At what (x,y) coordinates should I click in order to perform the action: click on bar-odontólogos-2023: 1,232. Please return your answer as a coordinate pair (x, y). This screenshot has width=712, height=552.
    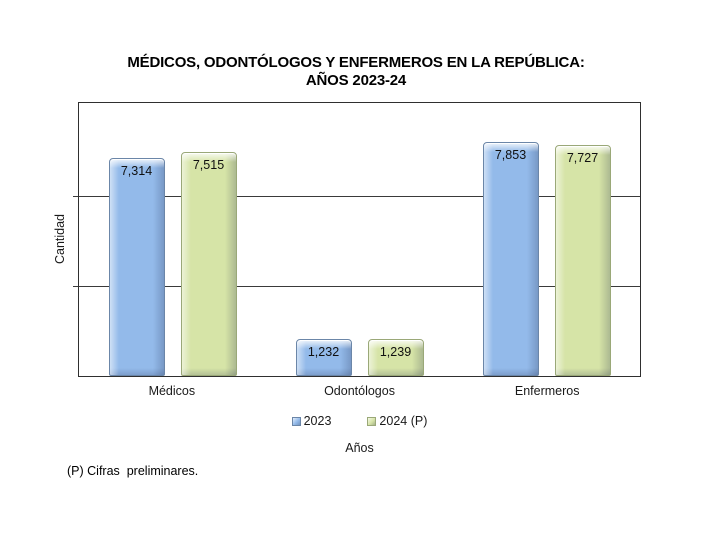
    Looking at the image, I should click on (323, 357).